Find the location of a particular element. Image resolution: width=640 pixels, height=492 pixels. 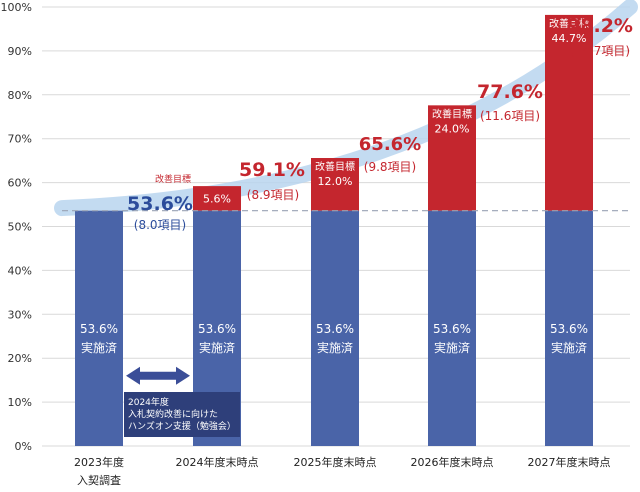

total-value-label: 77.6% is located at coordinates (510, 92).